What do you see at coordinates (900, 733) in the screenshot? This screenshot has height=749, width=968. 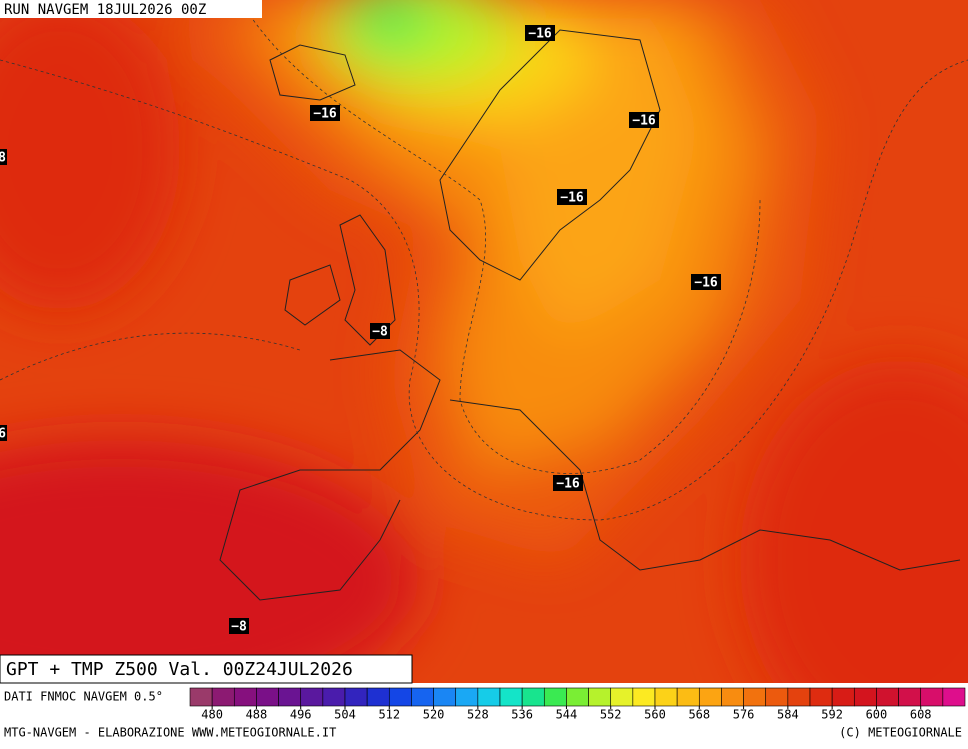 I see `footer-right: (C) METEOGIORNALE` at bounding box center [900, 733].